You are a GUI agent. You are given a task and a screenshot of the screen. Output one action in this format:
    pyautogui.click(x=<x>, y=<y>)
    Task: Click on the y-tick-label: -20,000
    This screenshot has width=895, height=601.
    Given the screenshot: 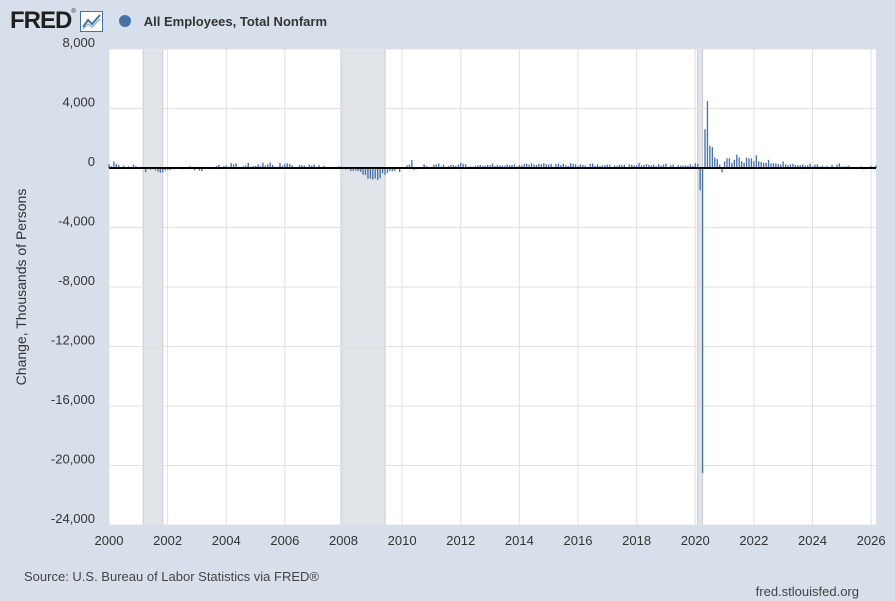 What is the action you would take?
    pyautogui.click(x=73, y=459)
    